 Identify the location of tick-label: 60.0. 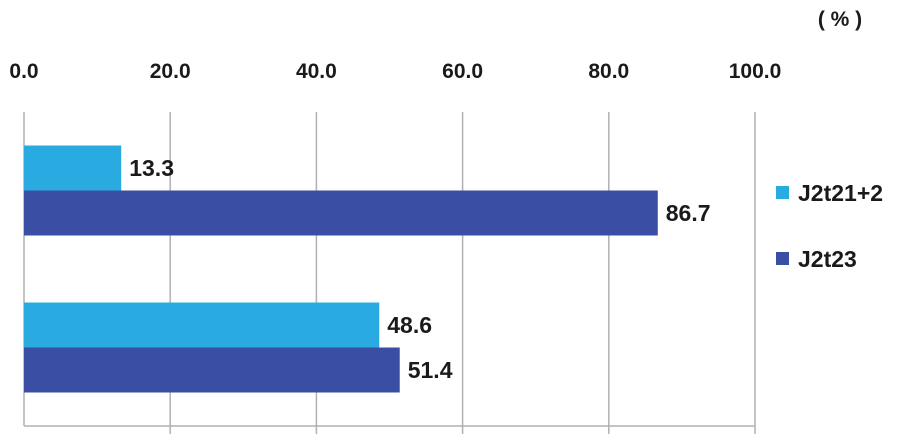
(462, 71).